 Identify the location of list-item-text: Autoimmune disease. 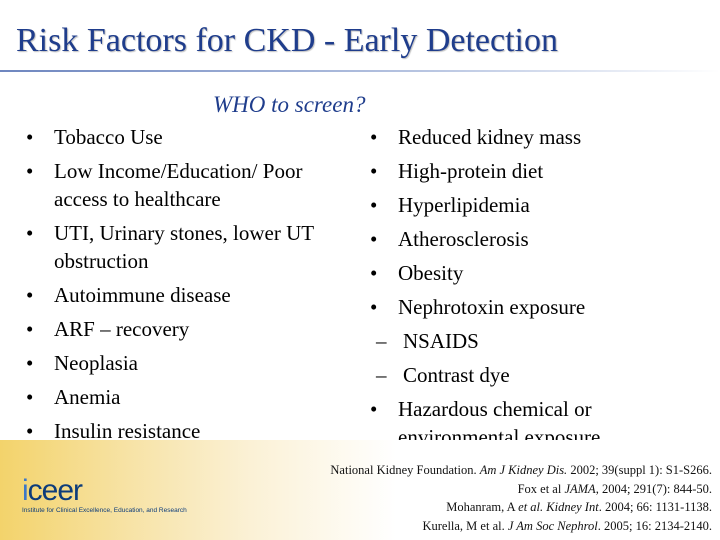
(142, 295).